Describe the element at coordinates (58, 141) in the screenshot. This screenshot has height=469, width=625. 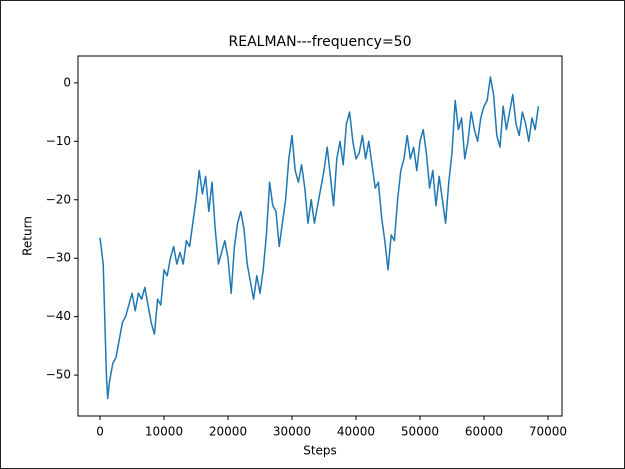
I see `y-tick-label: −10` at that location.